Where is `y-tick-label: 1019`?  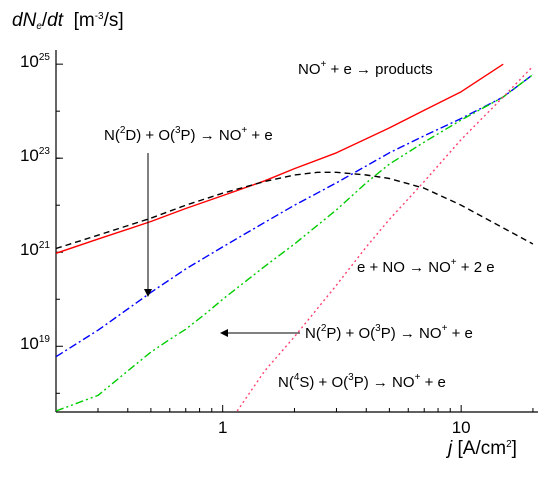
y-tick-label: 1019 is located at coordinates (34, 344).